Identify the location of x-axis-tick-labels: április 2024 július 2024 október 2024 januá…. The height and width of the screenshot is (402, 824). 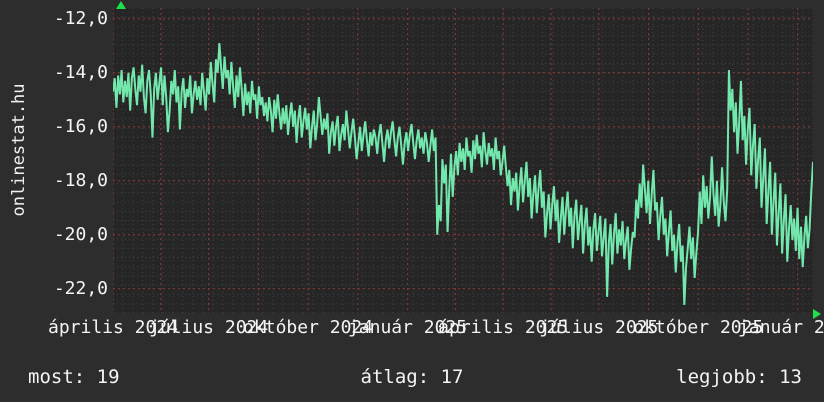
(412, 329).